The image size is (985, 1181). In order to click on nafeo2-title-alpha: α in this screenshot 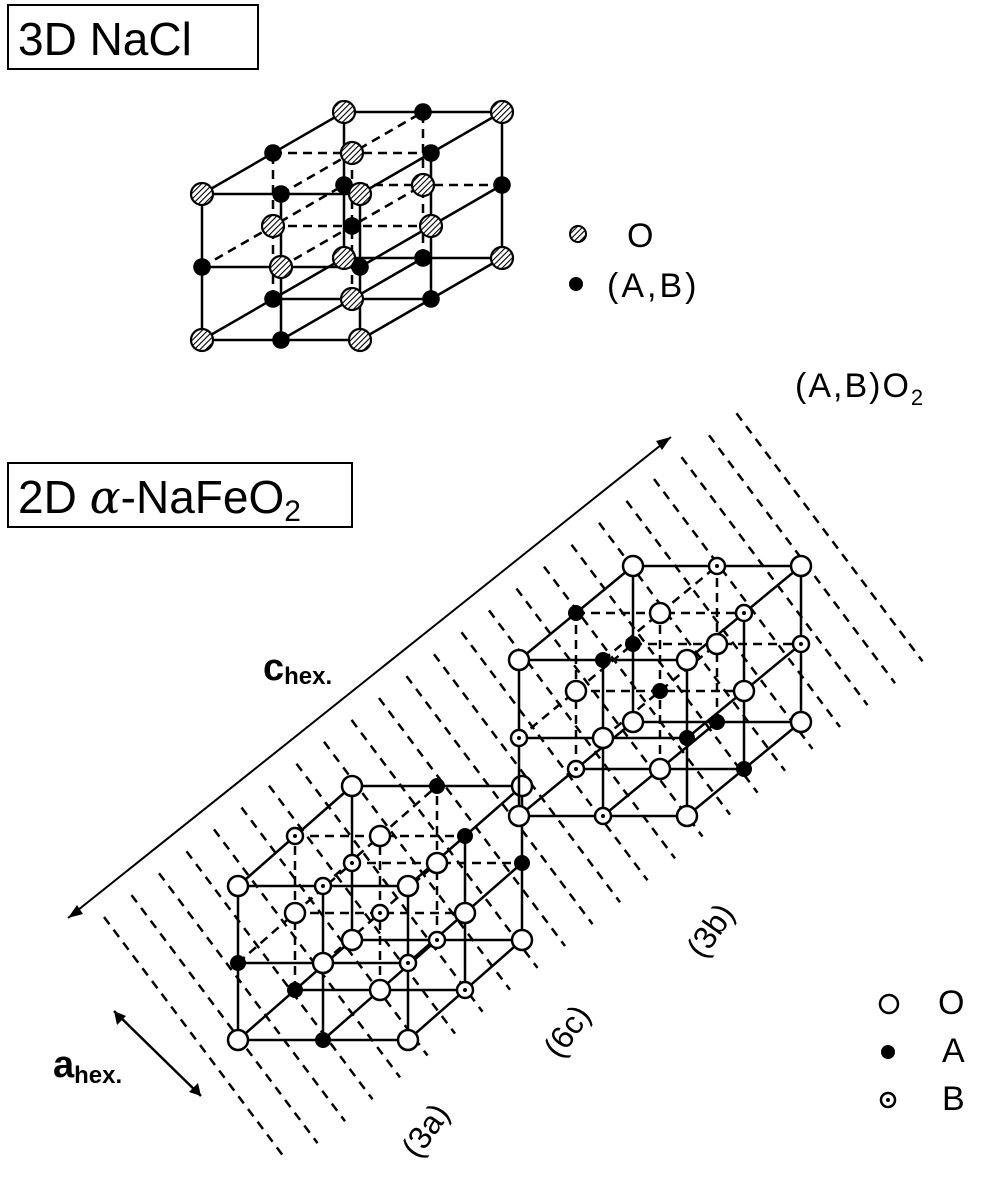, I will do `click(105, 497)`.